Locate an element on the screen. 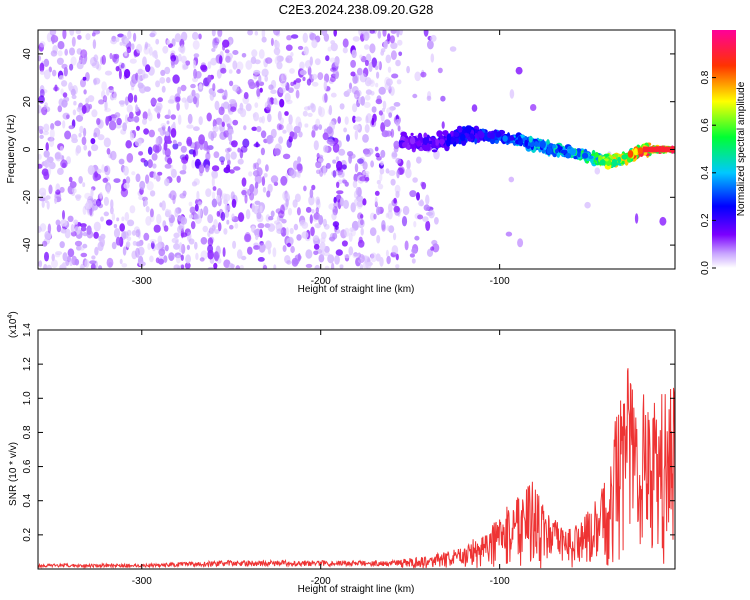 The height and width of the screenshot is (600, 750). x-tick-label: -200 is located at coordinates (321, 281).